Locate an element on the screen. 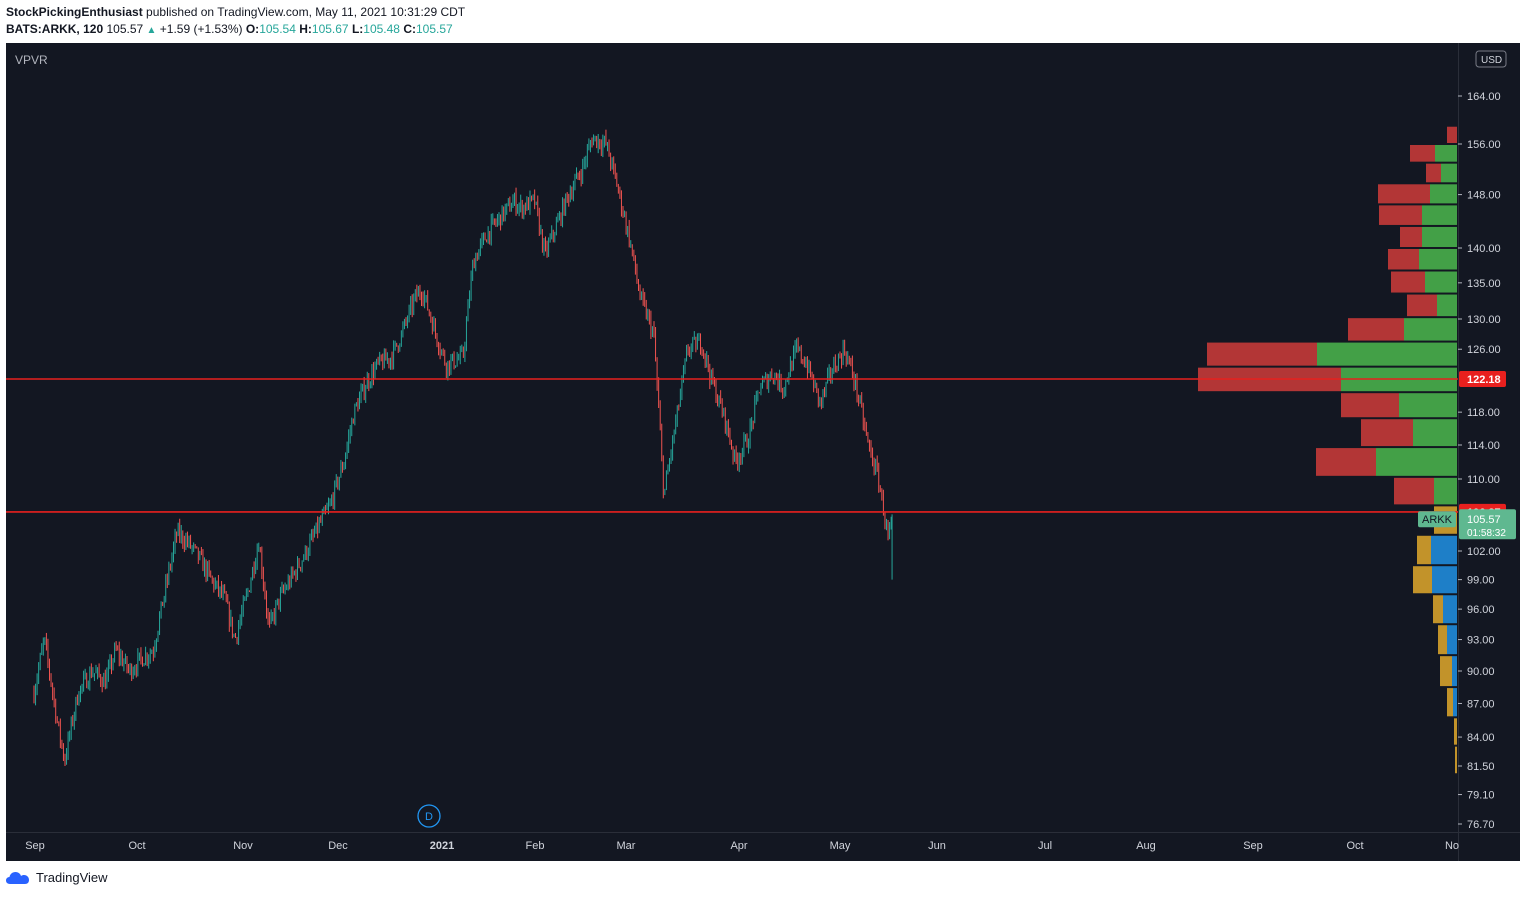  x-tick-label: Apr is located at coordinates (738, 846).